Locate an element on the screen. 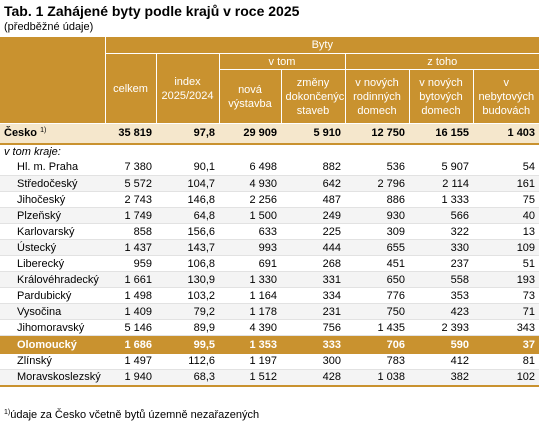  cell-celkem: 959 is located at coordinates (130, 263).